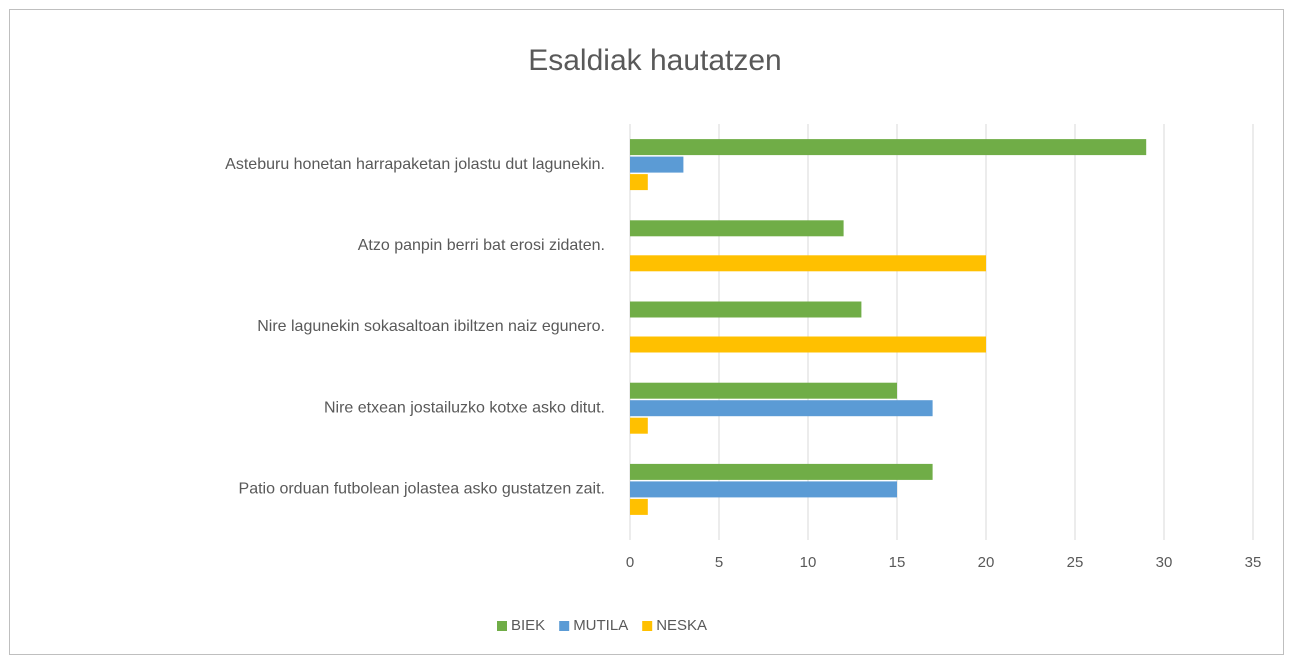 Image resolution: width=1293 pixels, height=664 pixels. What do you see at coordinates (1253, 562) in the screenshot?
I see `x-tick-label: 35` at bounding box center [1253, 562].